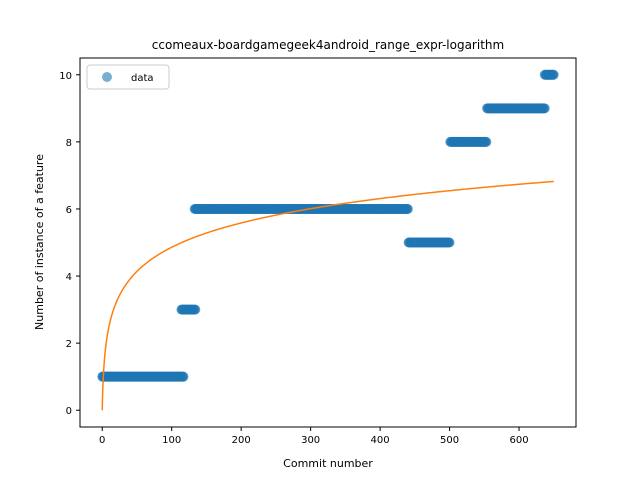 The width and height of the screenshot is (640, 480). I want to click on y-tick-label: 8, so click(69, 143).